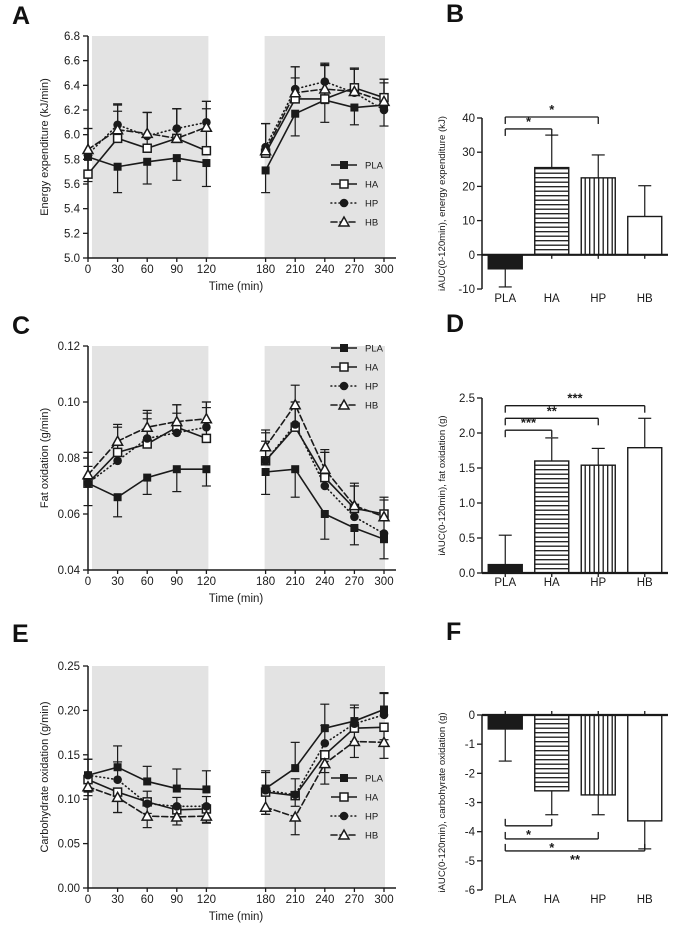 The image size is (675, 925). I want to click on svg-text: -6, so click(470, 891).